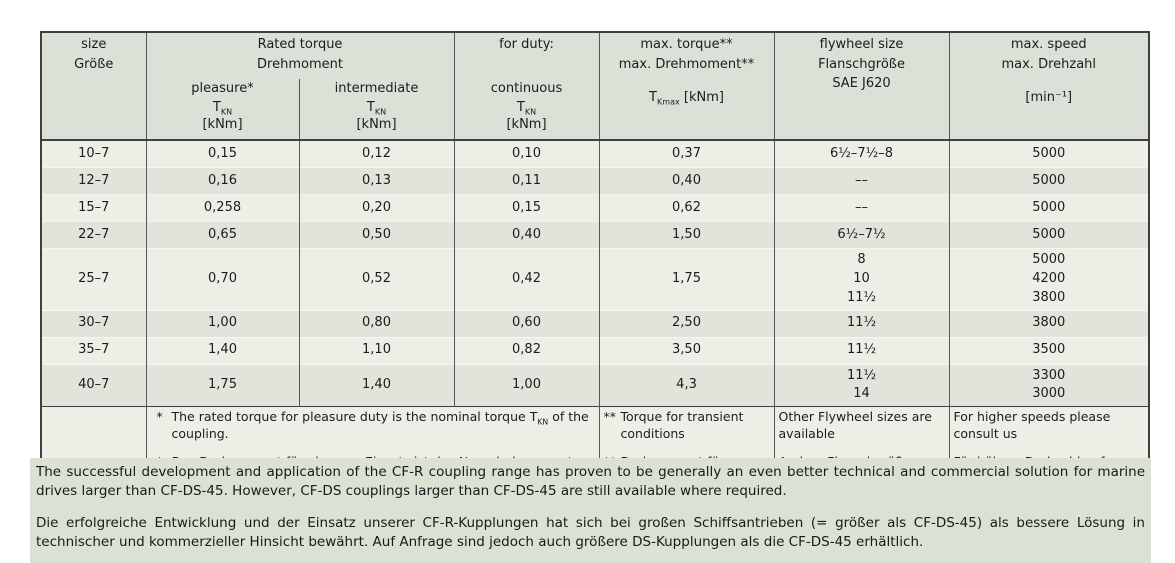  I want to click on cell-intermediate: 0,20, so click(376, 208).